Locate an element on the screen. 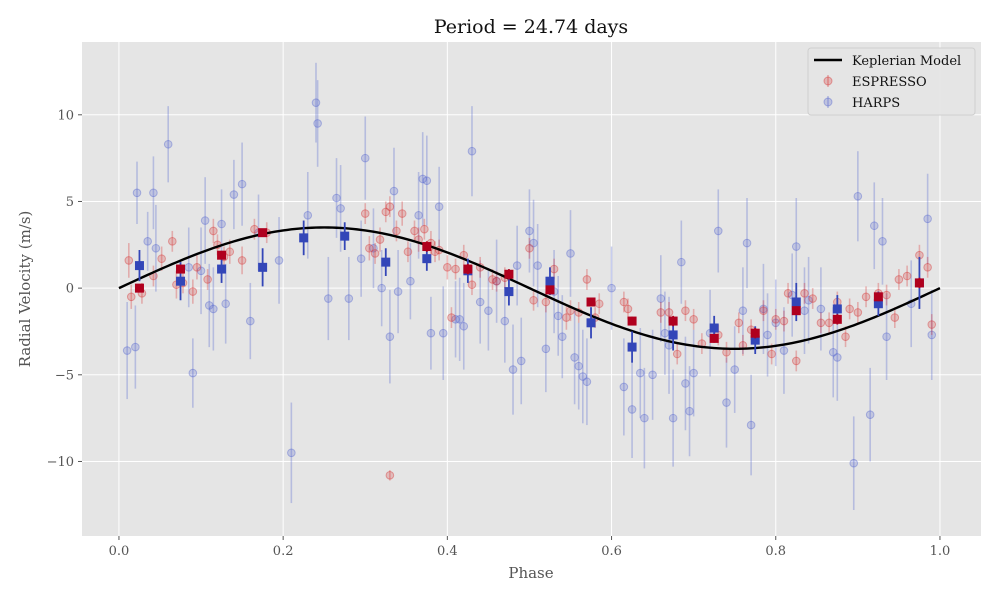 This screenshot has width=1000, height=604. x-tick-label: 0.6 is located at coordinates (611, 551).